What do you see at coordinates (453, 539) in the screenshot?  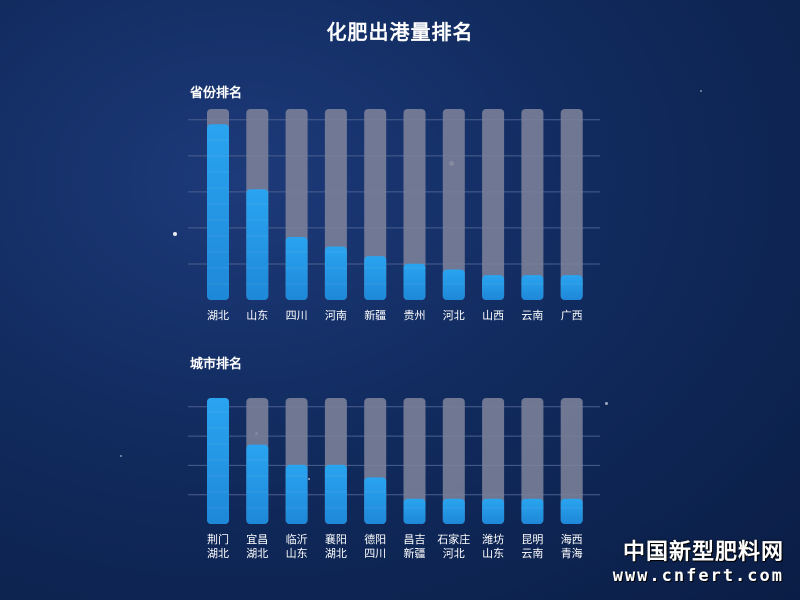 I see `category-label: 石家庄` at bounding box center [453, 539].